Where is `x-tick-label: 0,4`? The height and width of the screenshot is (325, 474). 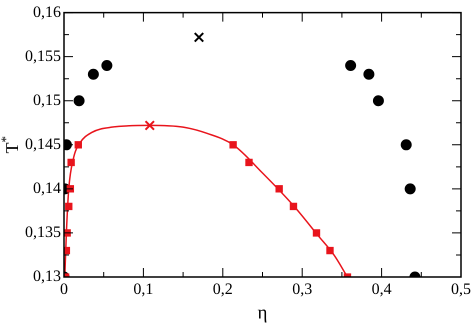
x-tick-label: 0,4 is located at coordinates (382, 289).